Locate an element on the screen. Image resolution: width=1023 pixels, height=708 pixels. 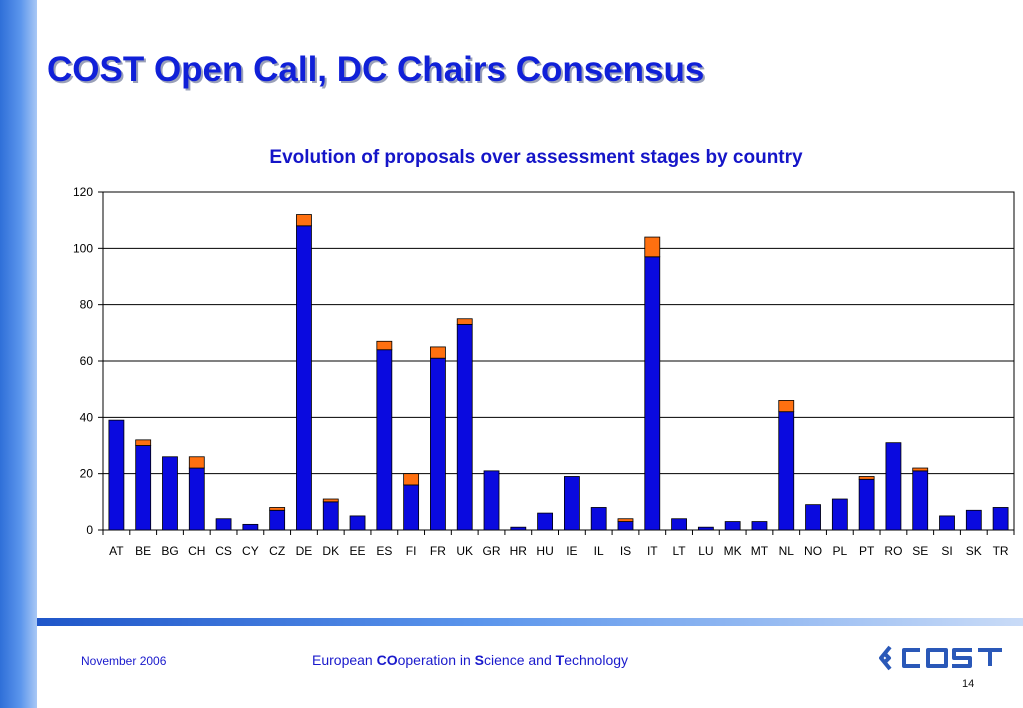
cost-logo is located at coordinates (940, 658).